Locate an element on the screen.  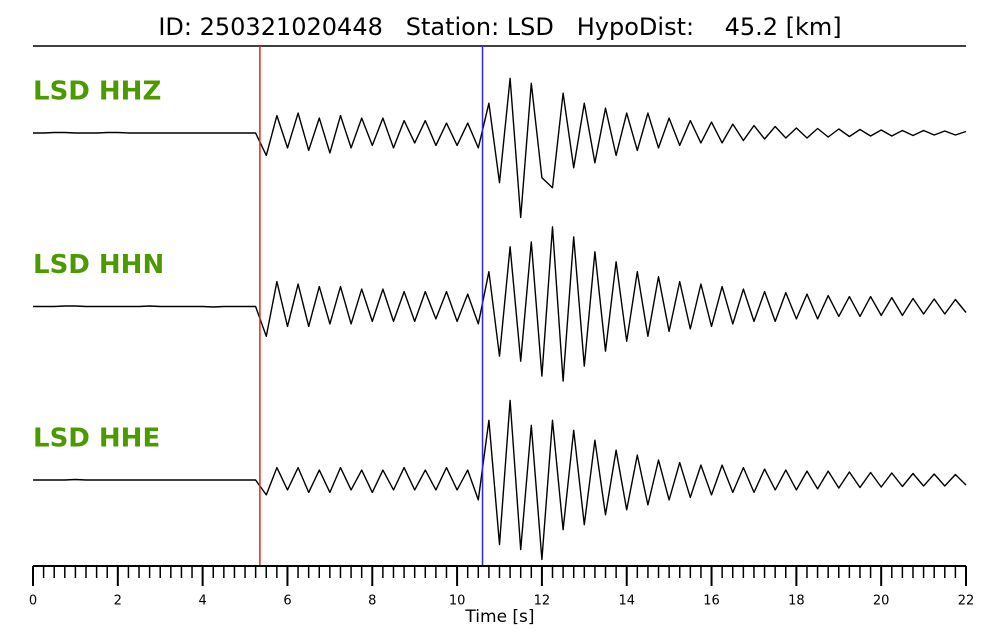
x-tick-label: 22 is located at coordinates (966, 601).